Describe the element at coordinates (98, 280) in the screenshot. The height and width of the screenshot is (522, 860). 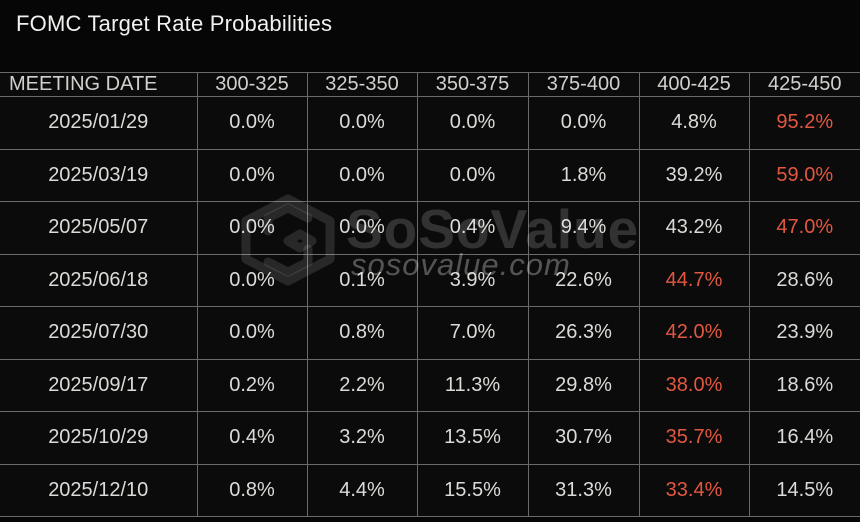
I see `meeting-date-cell: 2025/06/18` at that location.